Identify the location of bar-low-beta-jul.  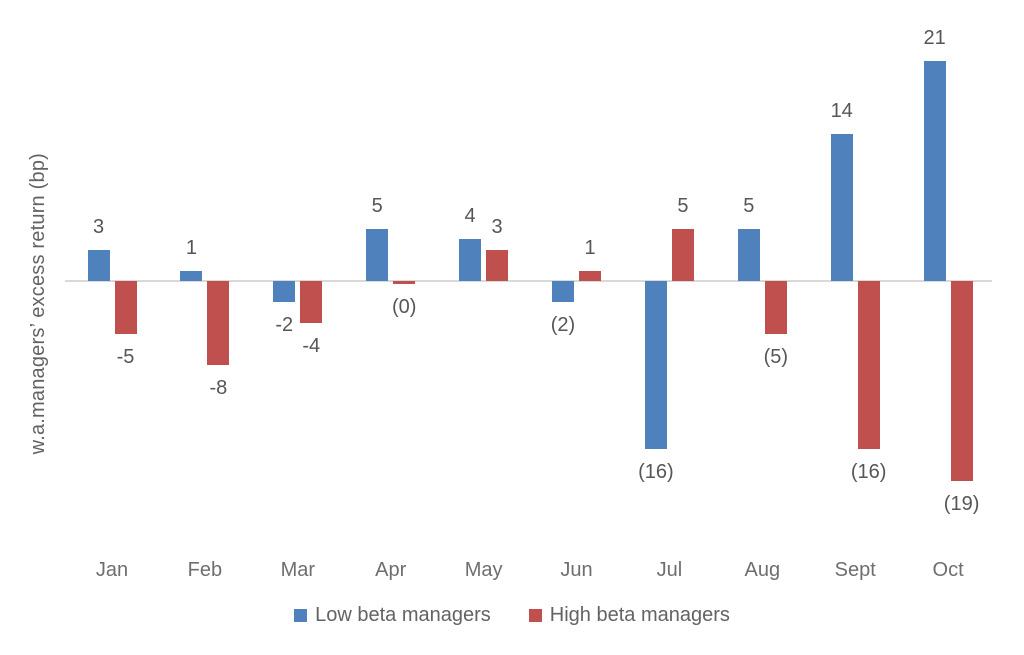
(655, 365).